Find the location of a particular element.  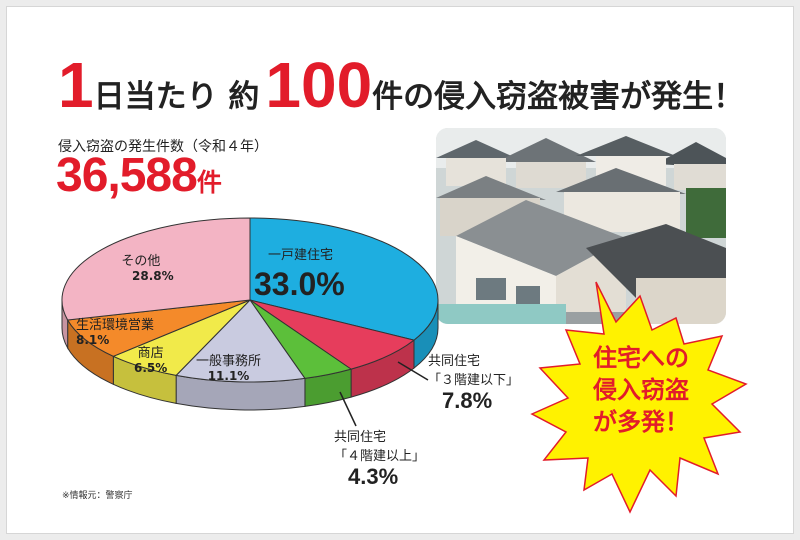

label-service-name: 生活環境営業 is located at coordinates (115, 325).